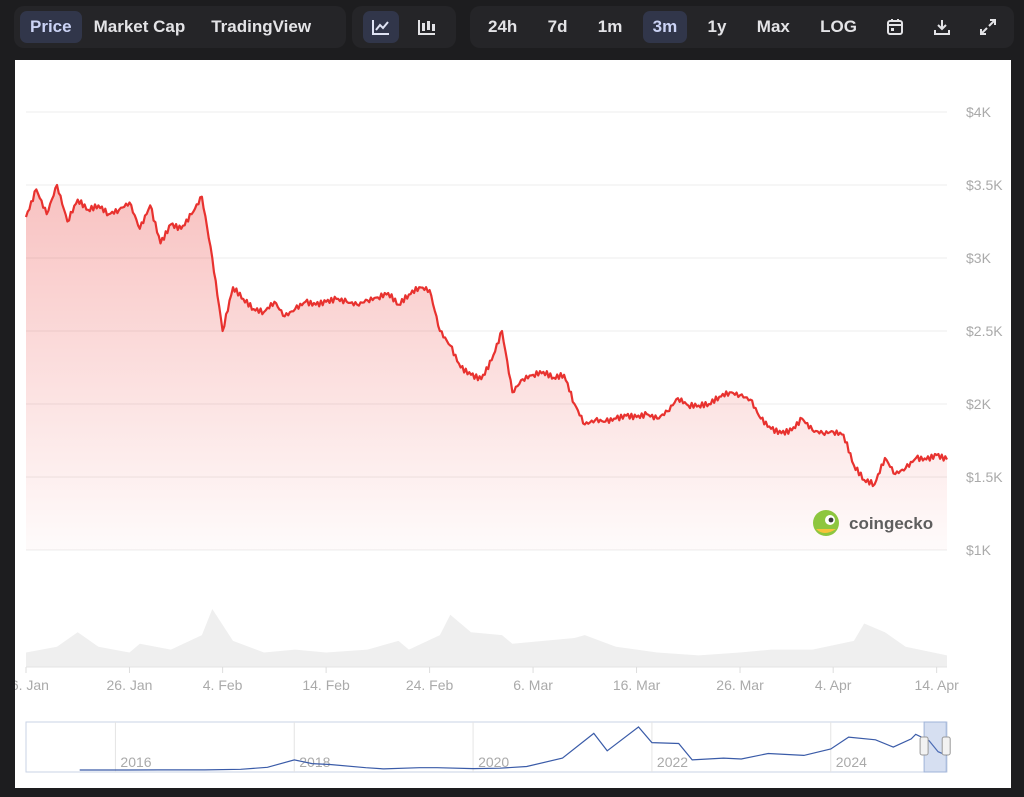 This screenshot has width=1024, height=797. I want to click on range-3m: 3m, so click(665, 27).